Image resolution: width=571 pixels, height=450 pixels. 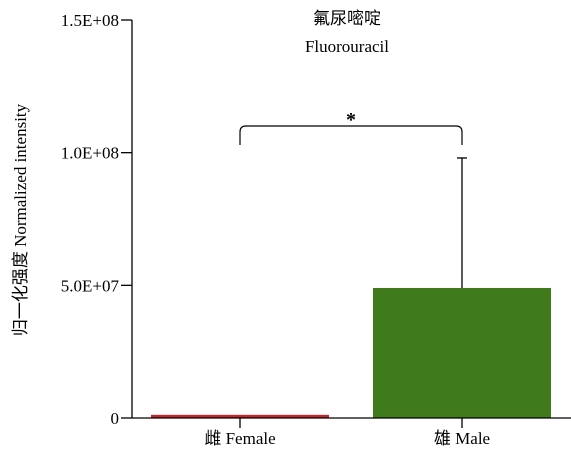 What do you see at coordinates (20, 219) in the screenshot?
I see `y-axis-label: 归一化强度 Normalized intensity` at bounding box center [20, 219].